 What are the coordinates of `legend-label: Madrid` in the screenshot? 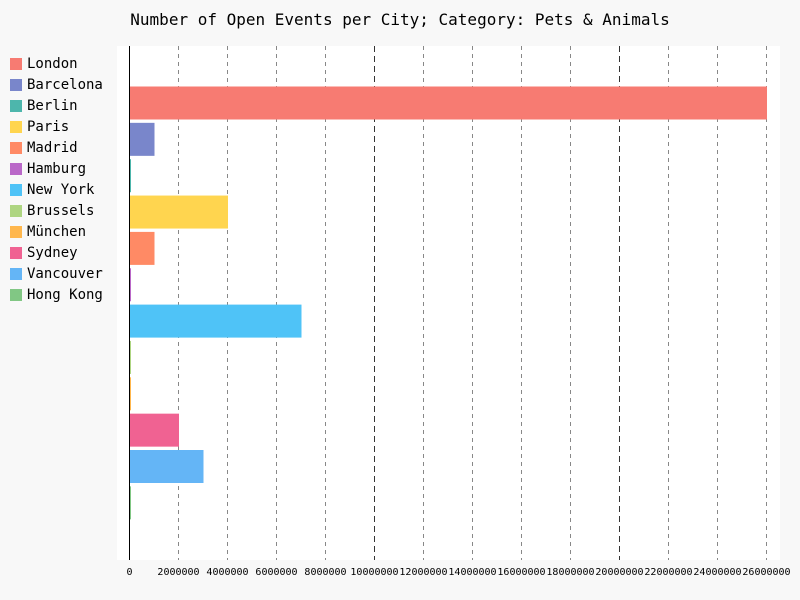 It's located at (52, 147).